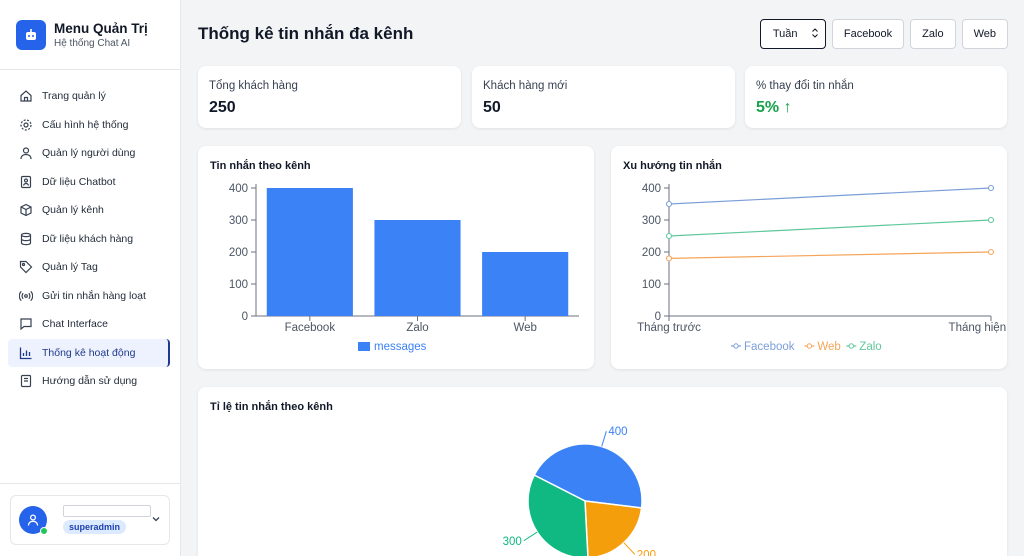 The width and height of the screenshot is (1024, 556). What do you see at coordinates (271, 407) in the screenshot?
I see `pie-chart-title: Tỉ lệ tin nhắn theo kênh` at bounding box center [271, 407].